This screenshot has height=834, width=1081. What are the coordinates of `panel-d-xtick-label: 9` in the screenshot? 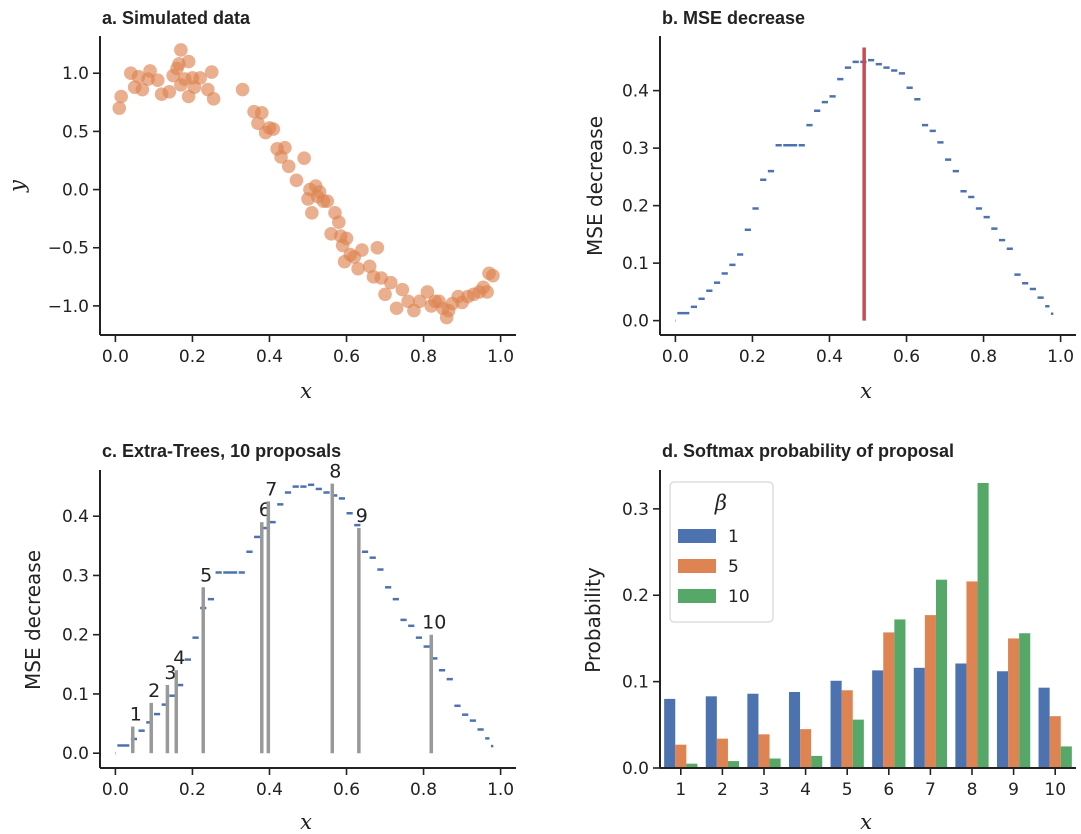 It's located at (1013, 790).